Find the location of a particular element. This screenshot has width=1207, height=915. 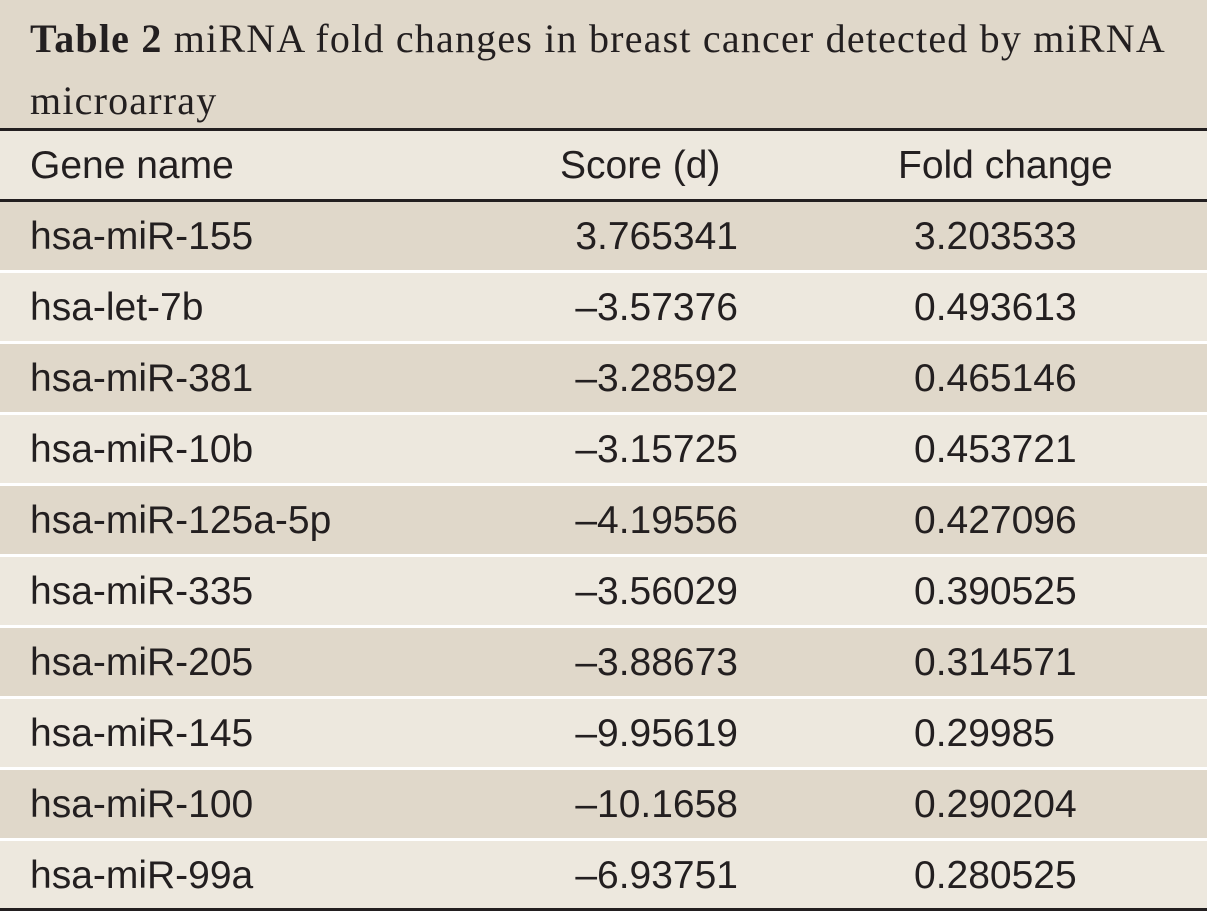

table-row: hsa-let-7b –3.57376 0.493613 is located at coordinates (603, 308).